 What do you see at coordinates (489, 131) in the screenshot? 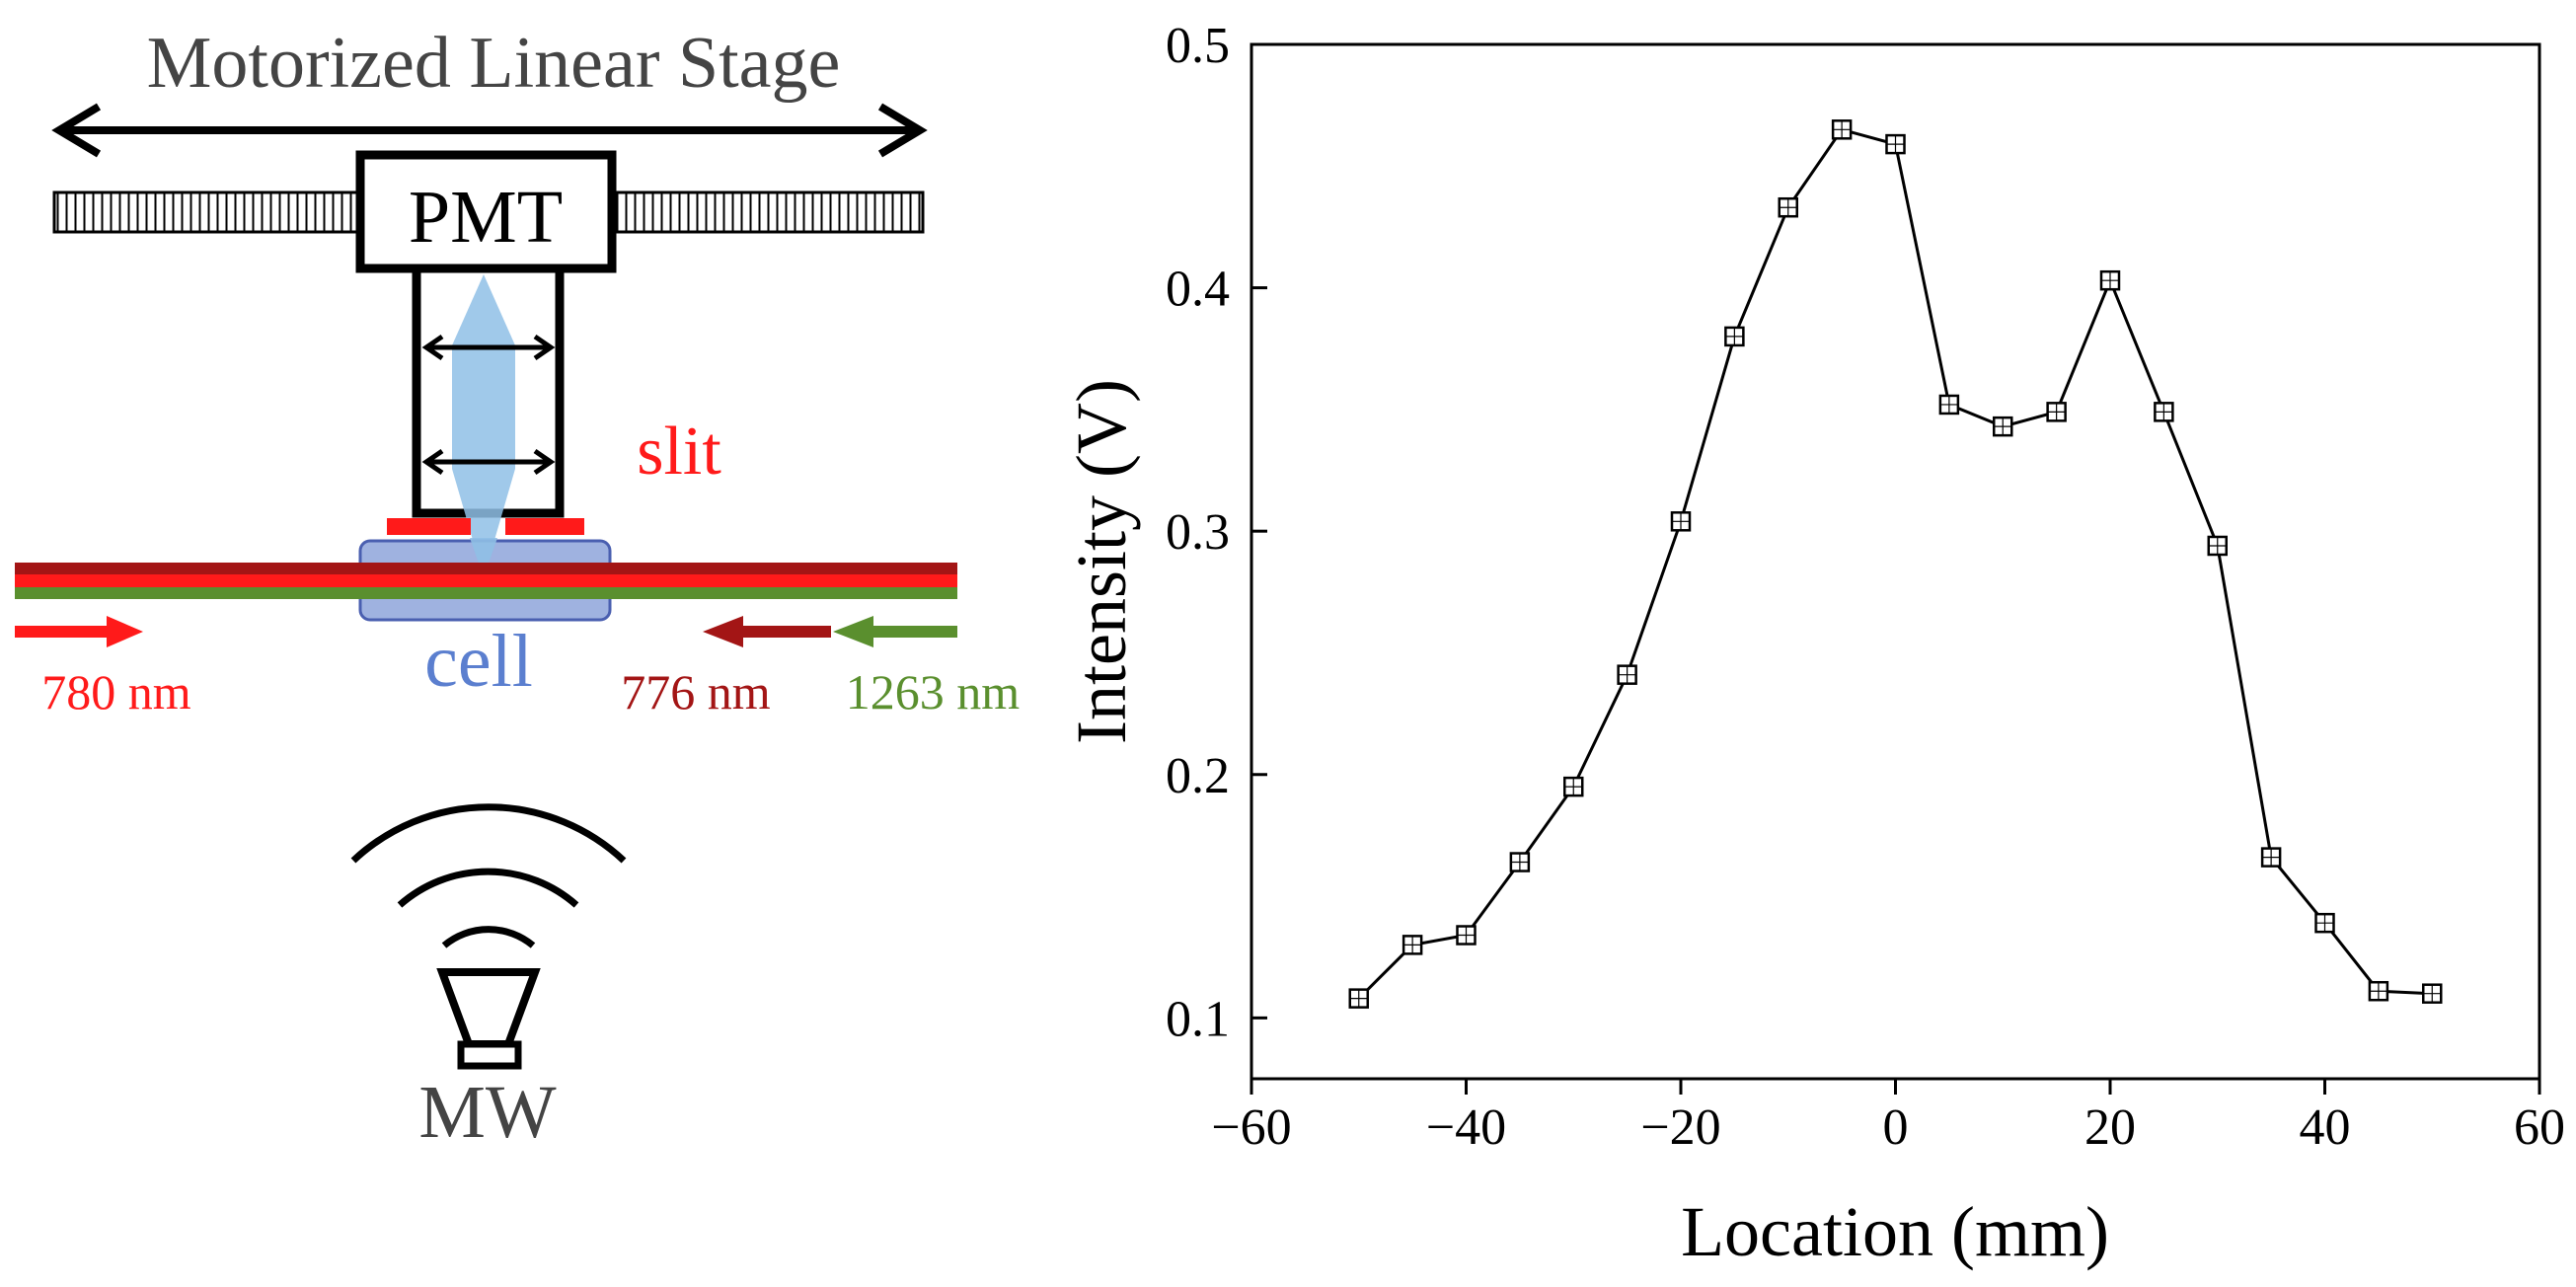
I see `stage-arrow` at bounding box center [489, 131].